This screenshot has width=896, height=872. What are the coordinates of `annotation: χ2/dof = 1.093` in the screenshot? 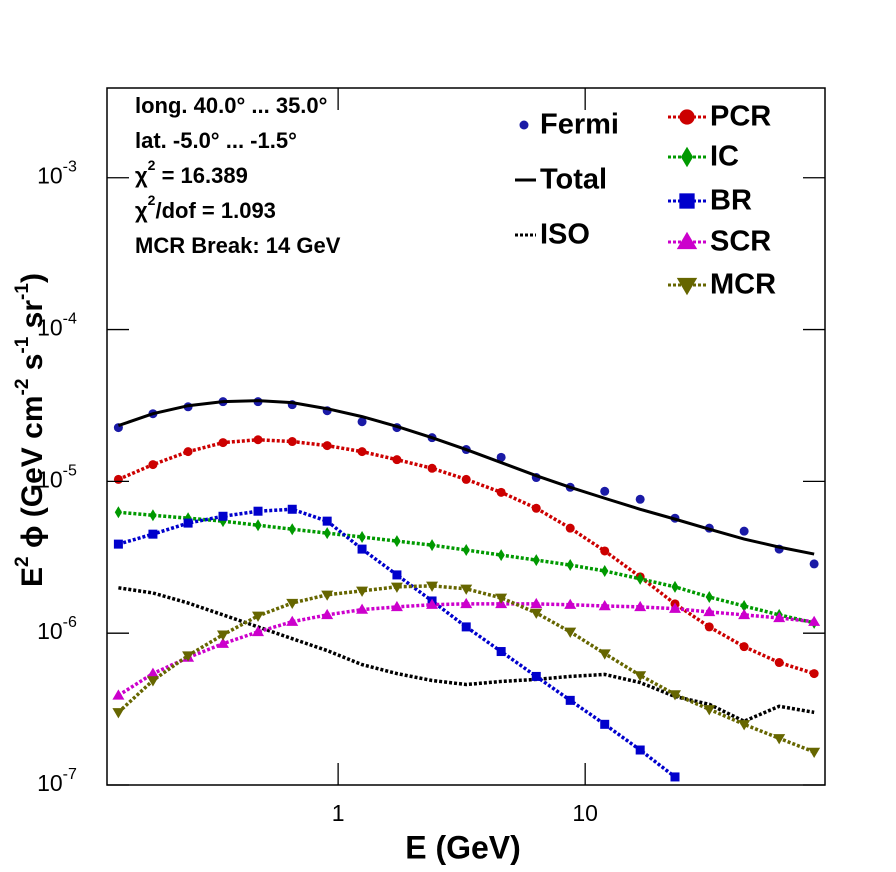 It's located at (205, 207).